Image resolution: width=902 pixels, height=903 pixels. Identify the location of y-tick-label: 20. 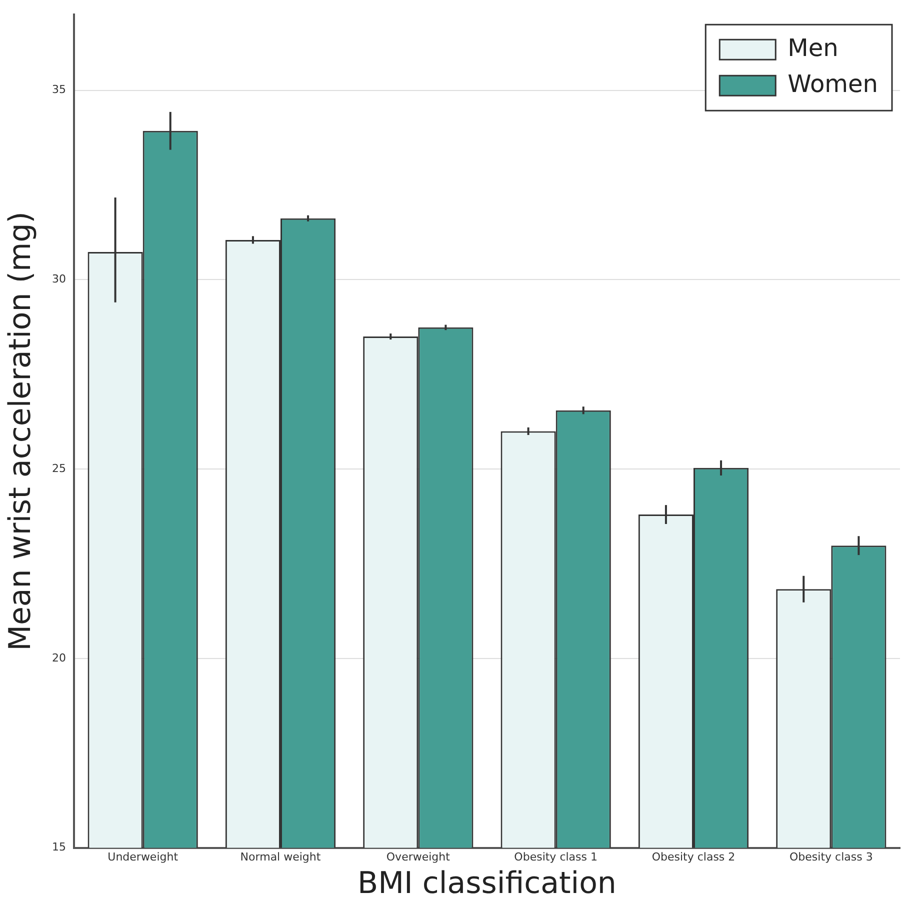
(59, 657).